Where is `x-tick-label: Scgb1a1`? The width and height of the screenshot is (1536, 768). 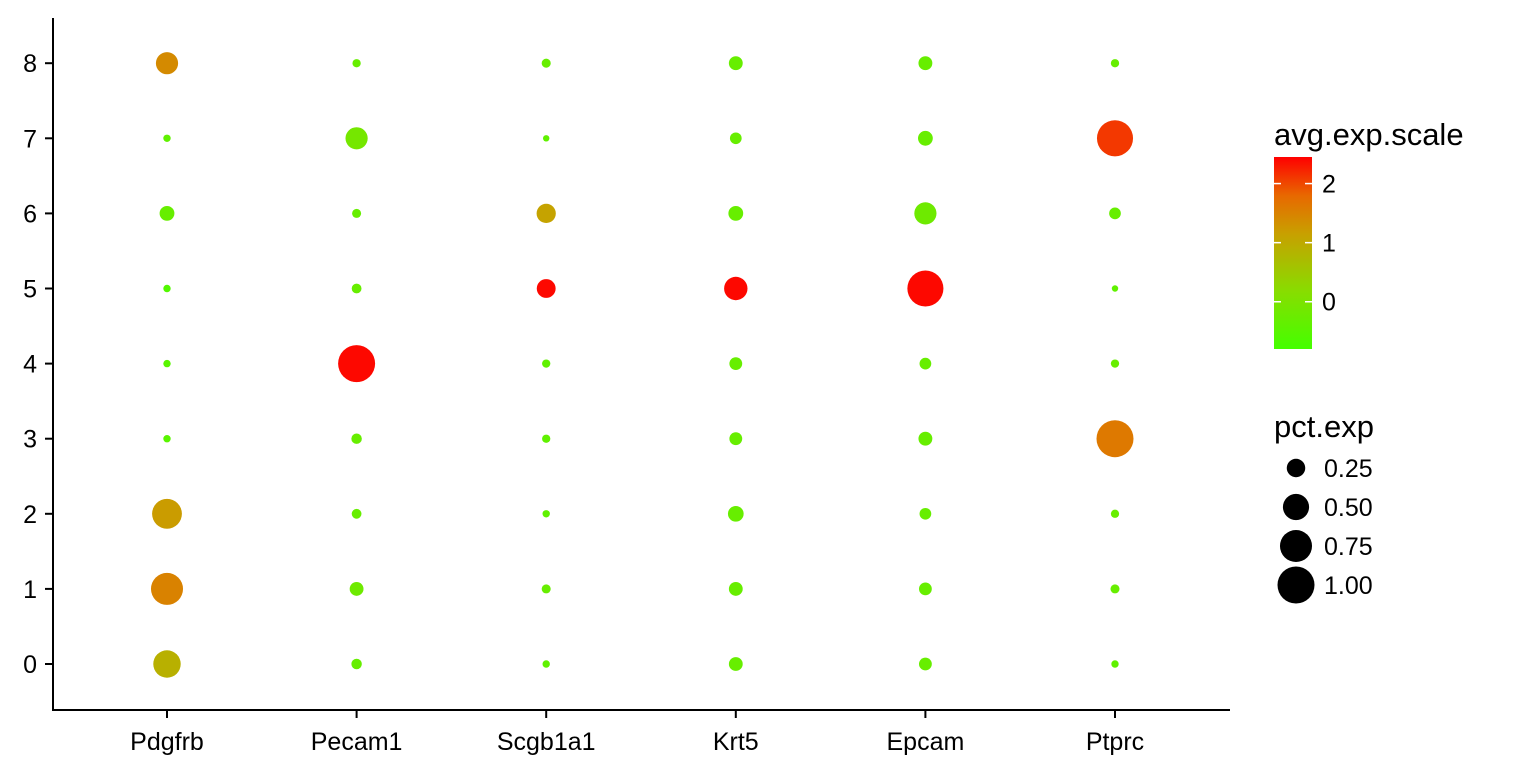 x-tick-label: Scgb1a1 is located at coordinates (546, 742).